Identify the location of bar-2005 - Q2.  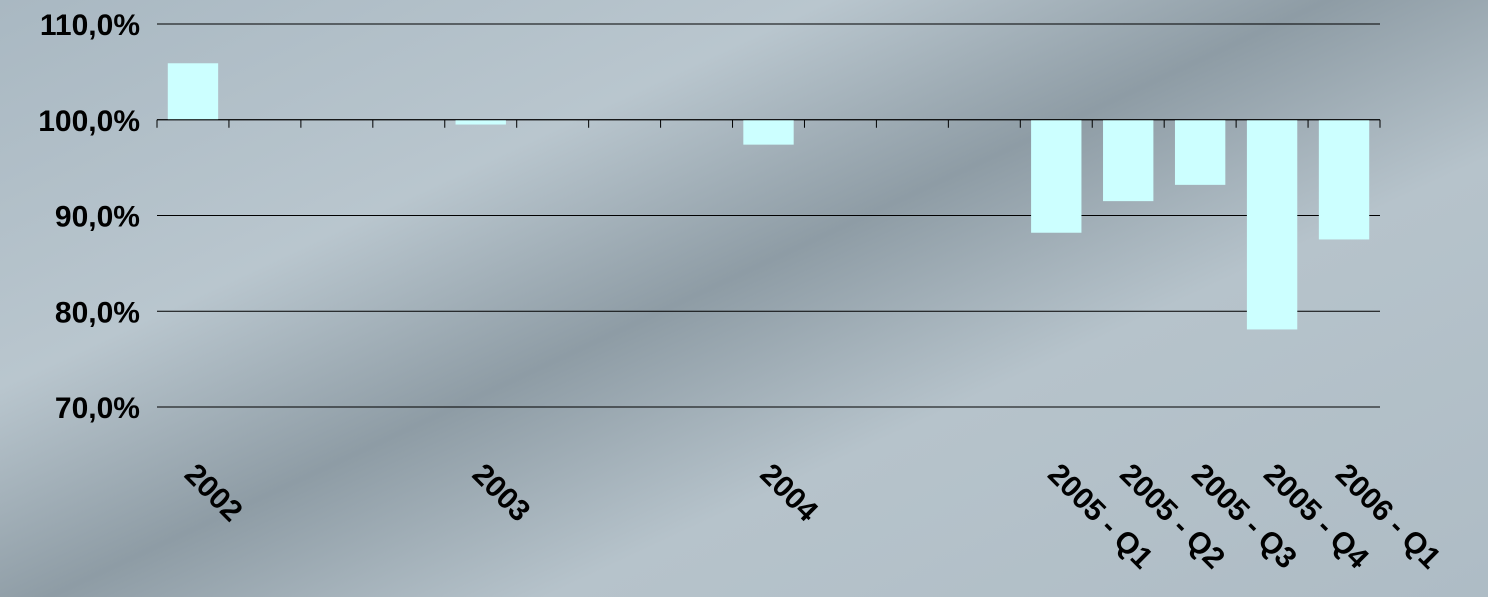
(1128, 160).